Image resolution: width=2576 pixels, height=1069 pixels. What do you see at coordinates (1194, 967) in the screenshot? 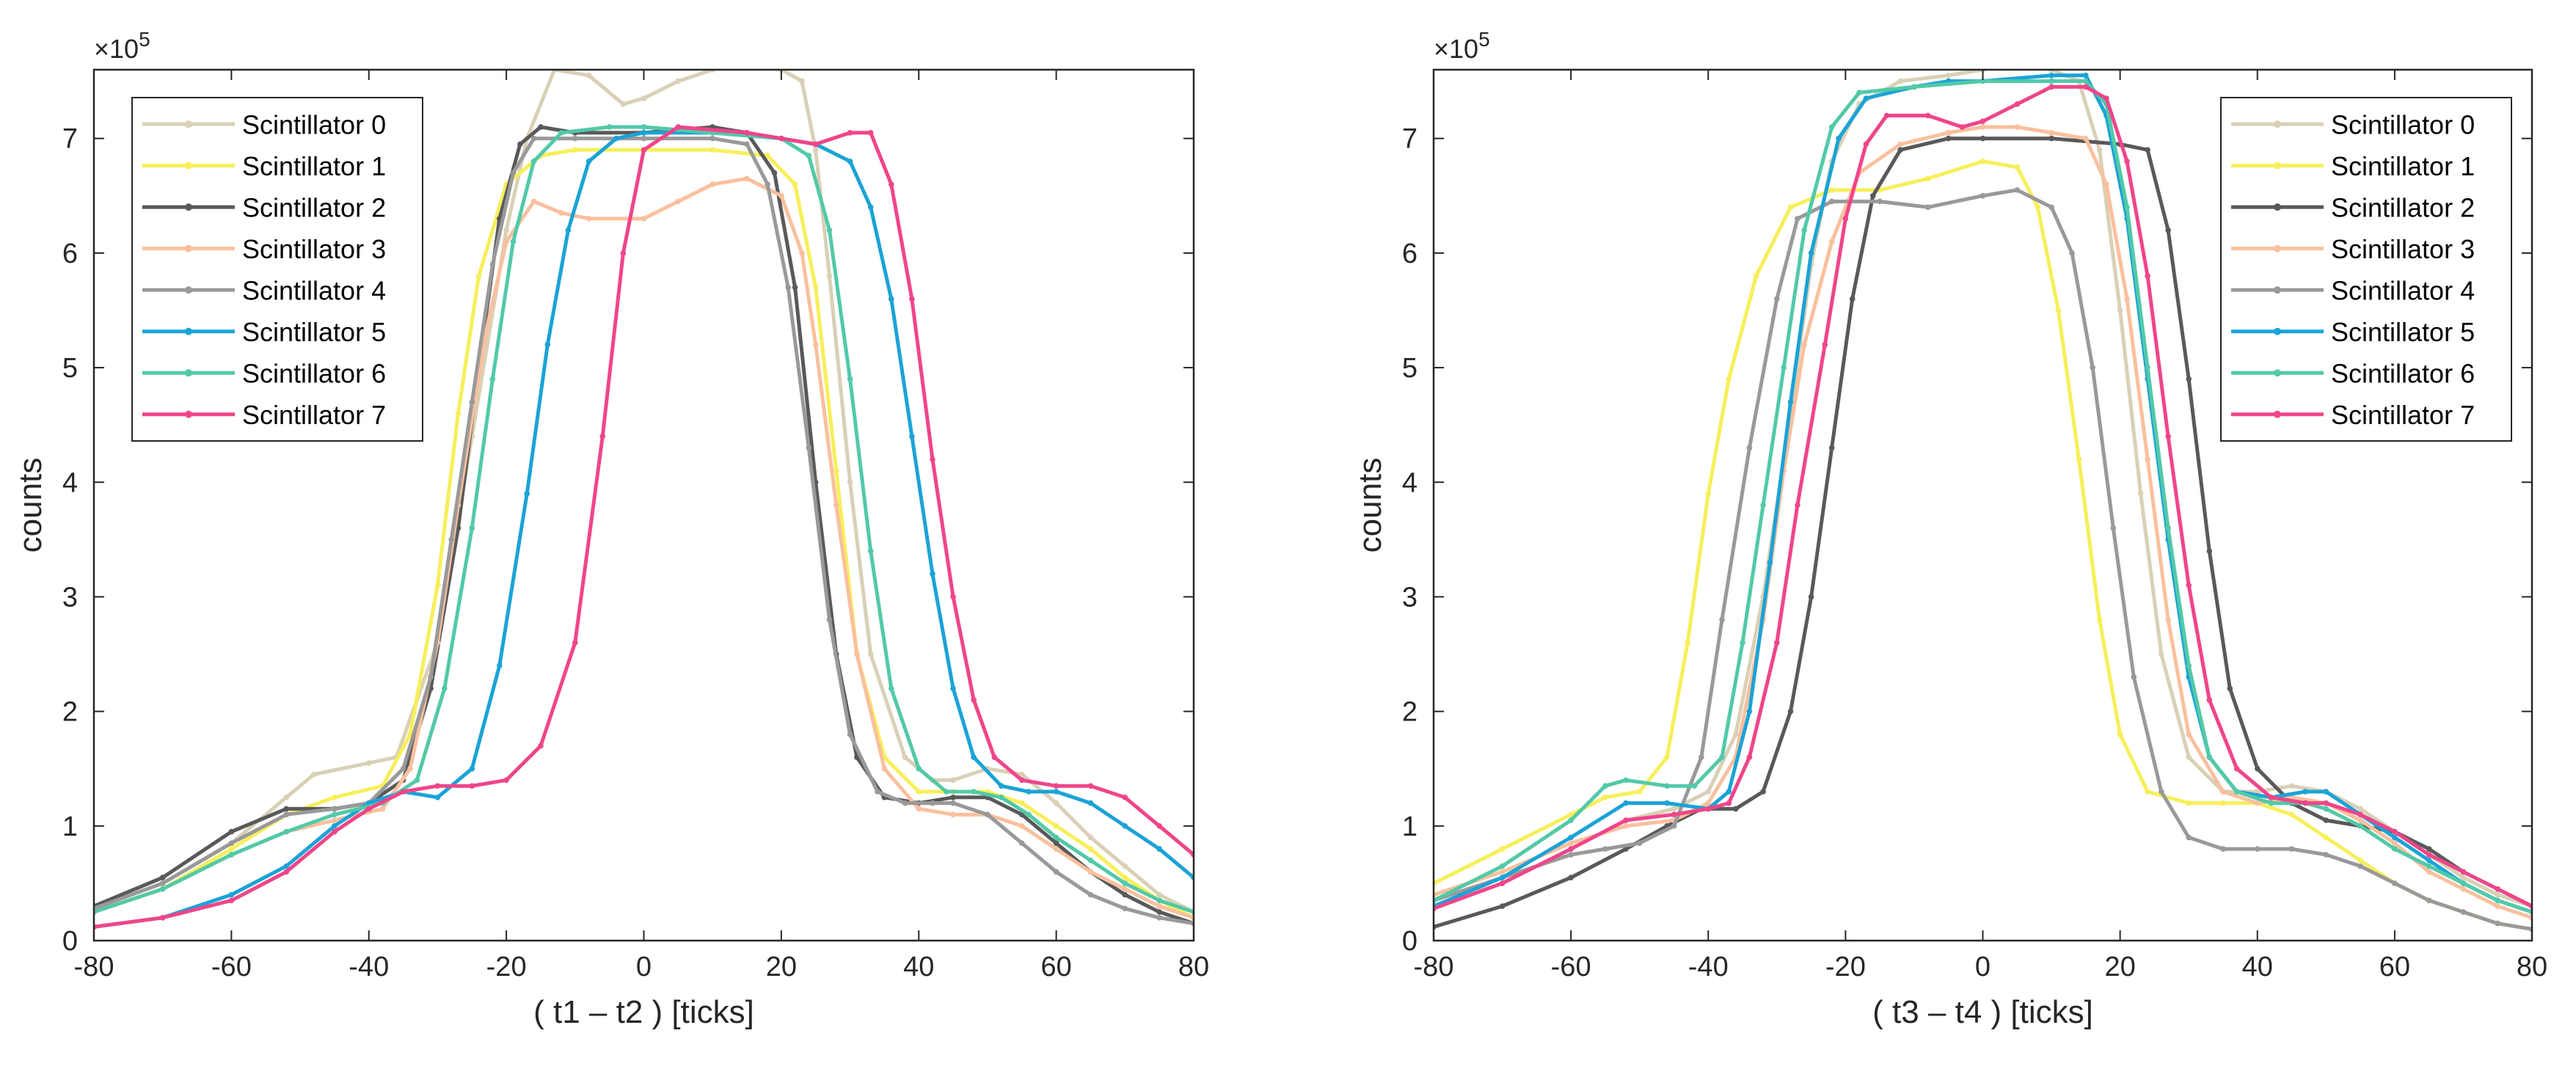
I see `x-tick-label-8: 80` at bounding box center [1194, 967].